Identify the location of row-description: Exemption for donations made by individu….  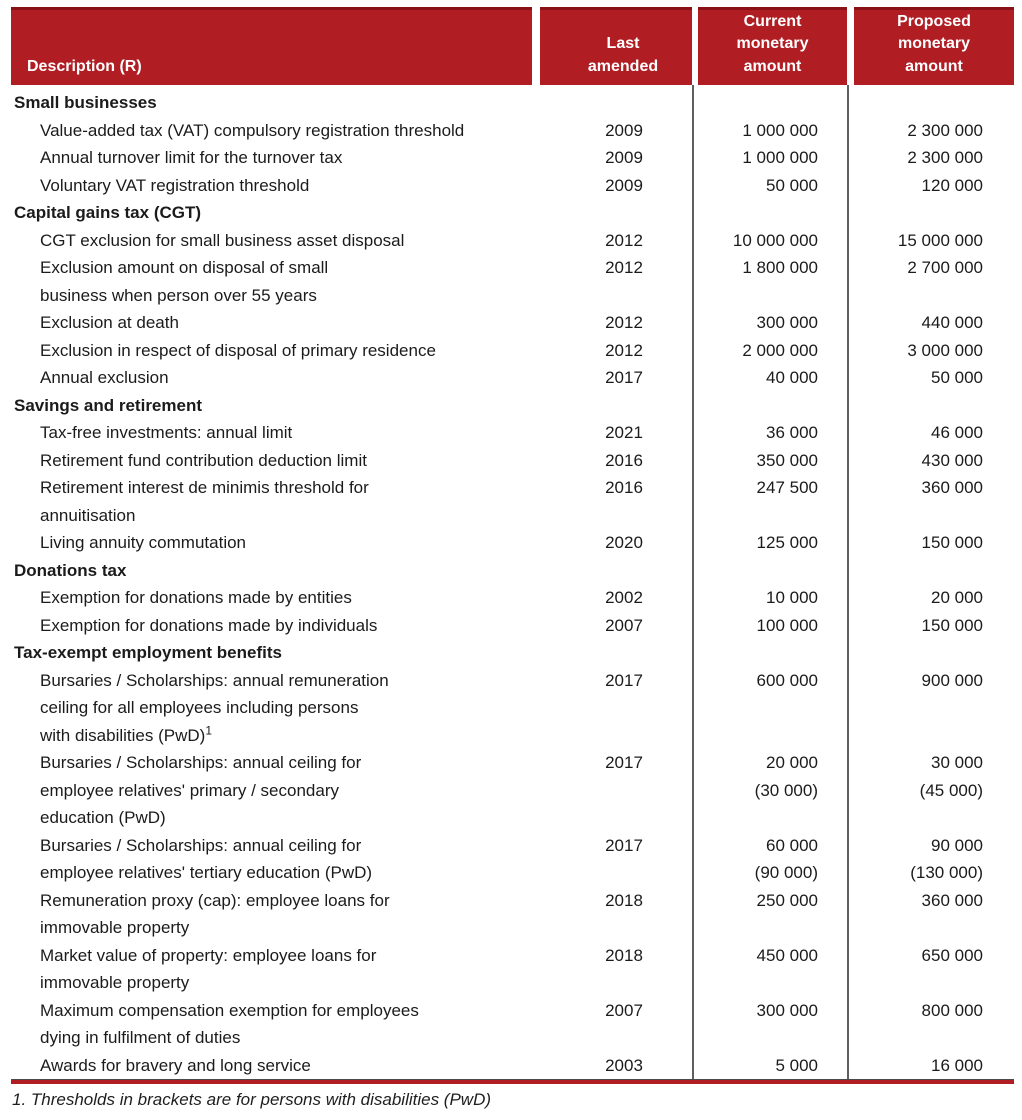
(275, 626).